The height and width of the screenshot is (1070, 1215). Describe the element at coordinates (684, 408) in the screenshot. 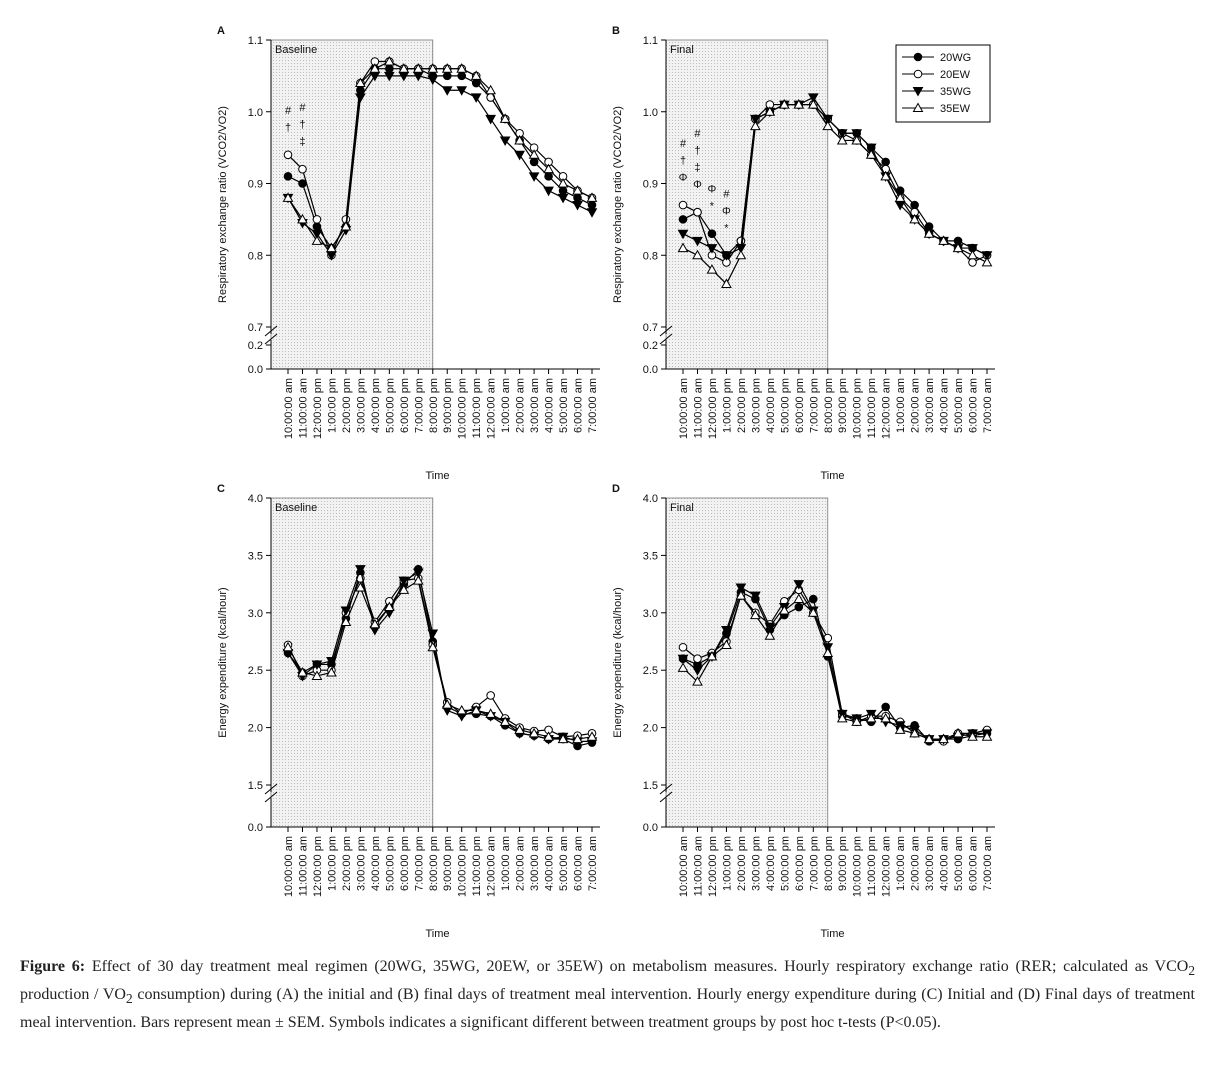

I see `x-tick-label: 10:00:00 am` at that location.